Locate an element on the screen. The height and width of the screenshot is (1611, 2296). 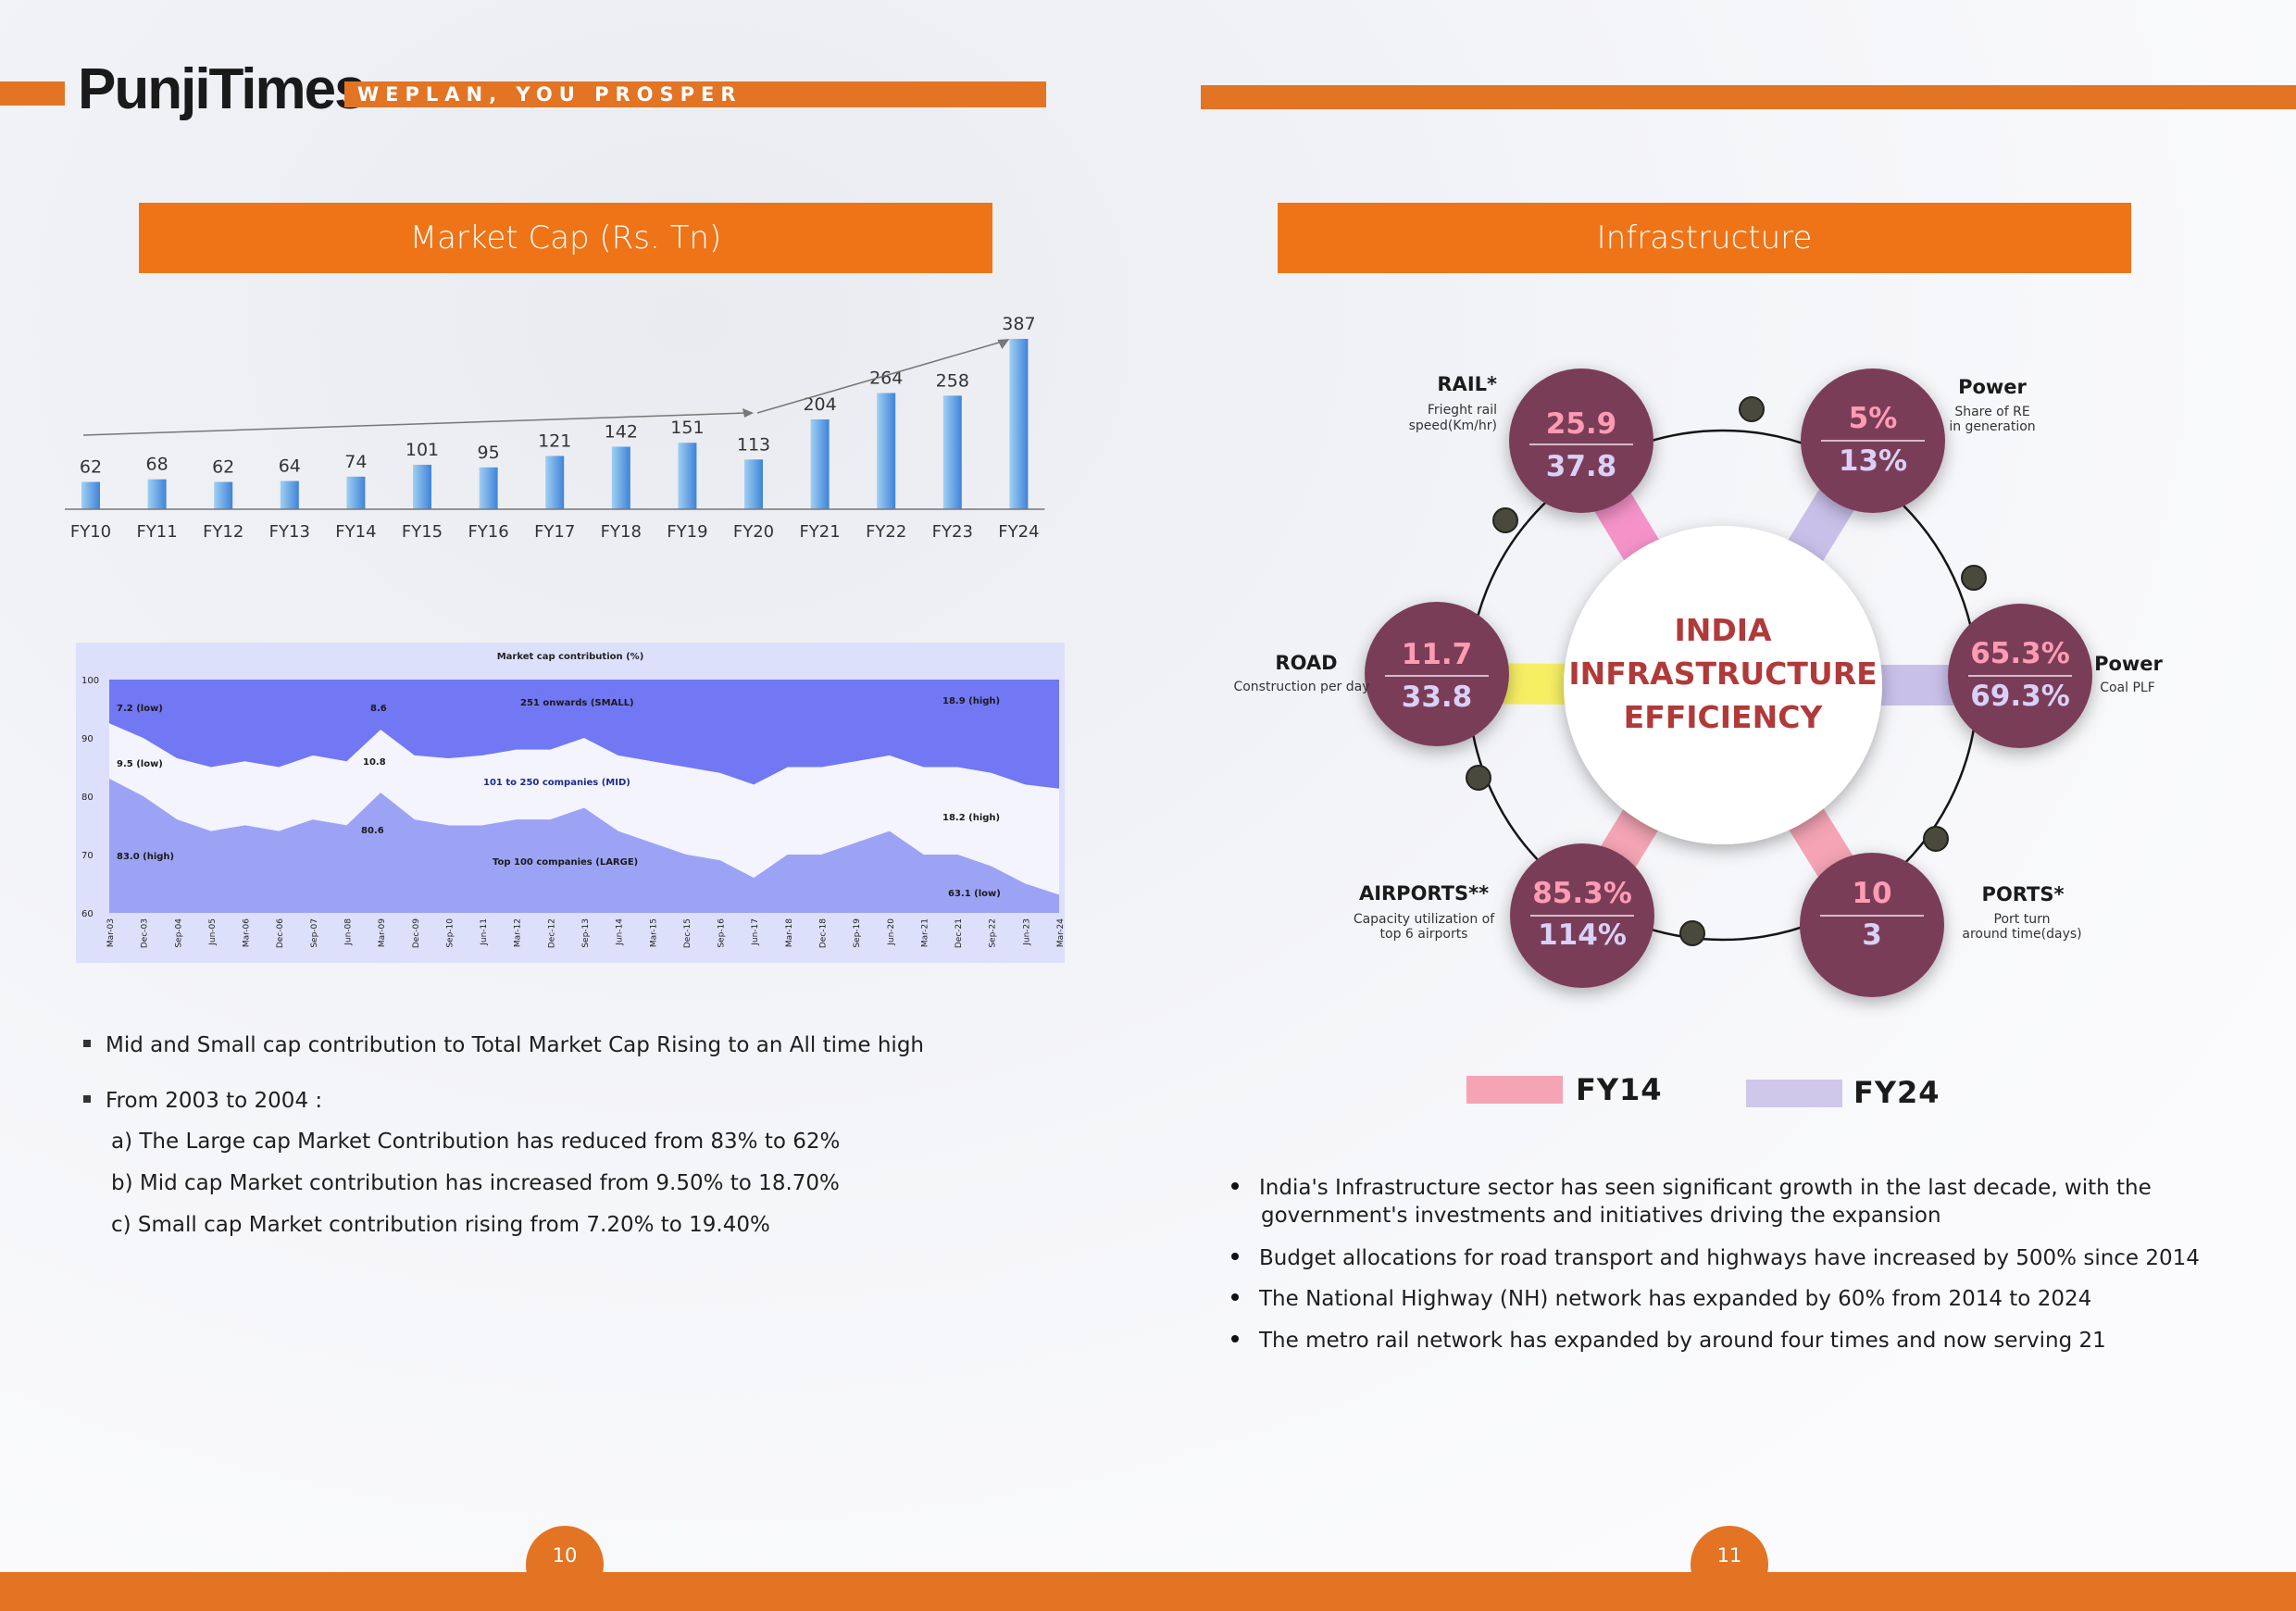
x-tick-label: FY19 is located at coordinates (687, 532).